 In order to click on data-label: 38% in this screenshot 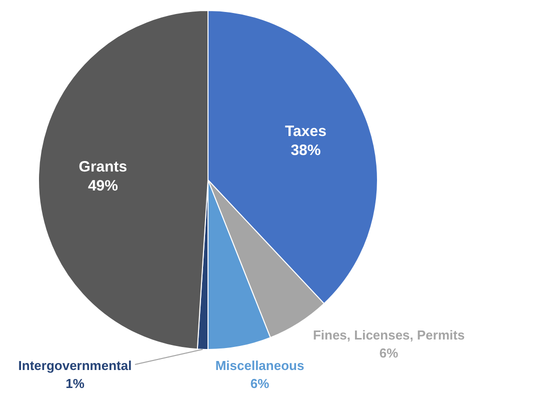, I will do `click(305, 150)`.